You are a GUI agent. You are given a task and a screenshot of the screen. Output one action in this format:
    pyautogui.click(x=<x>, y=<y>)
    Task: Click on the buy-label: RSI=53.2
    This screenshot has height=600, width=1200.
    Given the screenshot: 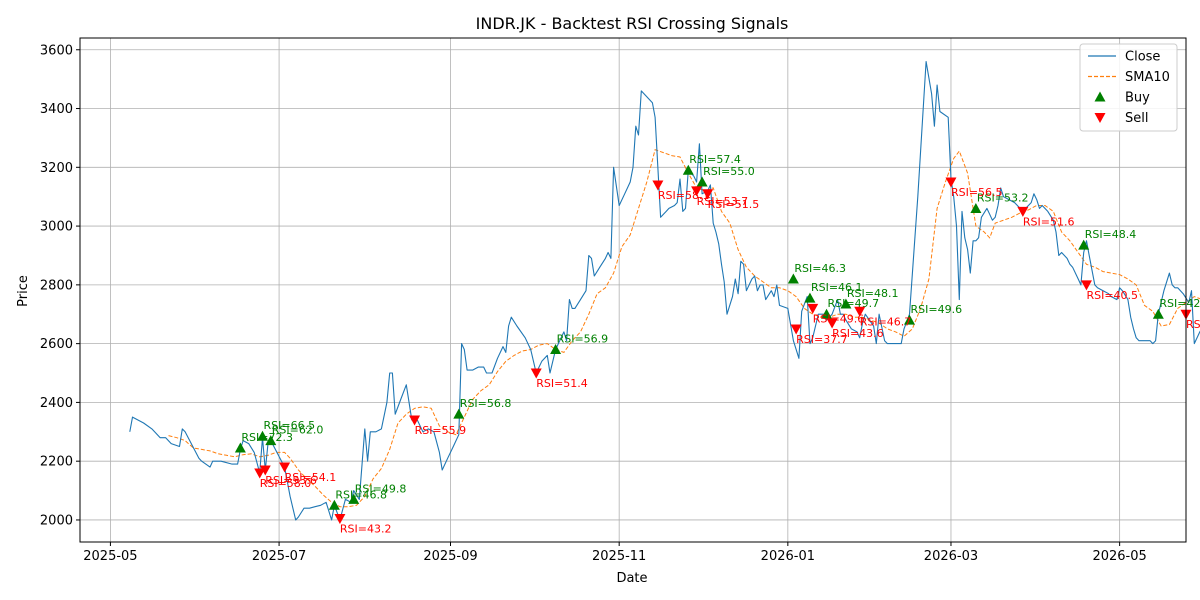 What is the action you would take?
    pyautogui.click(x=1003, y=197)
    